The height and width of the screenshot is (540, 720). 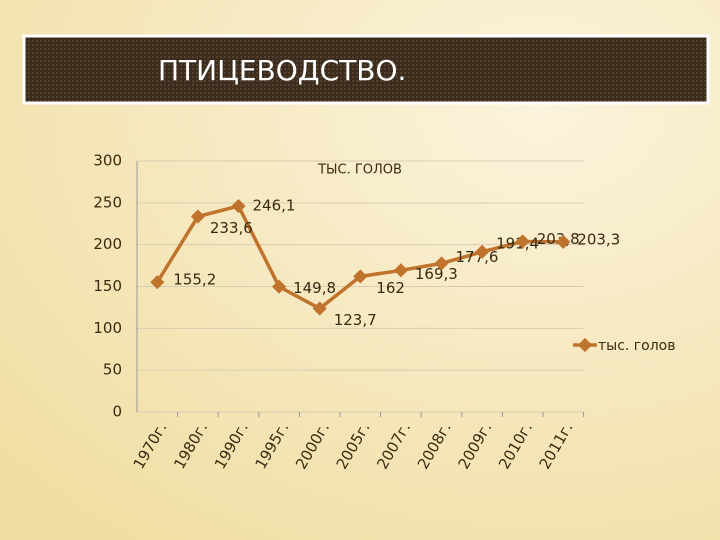 What do you see at coordinates (107, 161) in the screenshot?
I see `y-tick-label: 300` at bounding box center [107, 161].